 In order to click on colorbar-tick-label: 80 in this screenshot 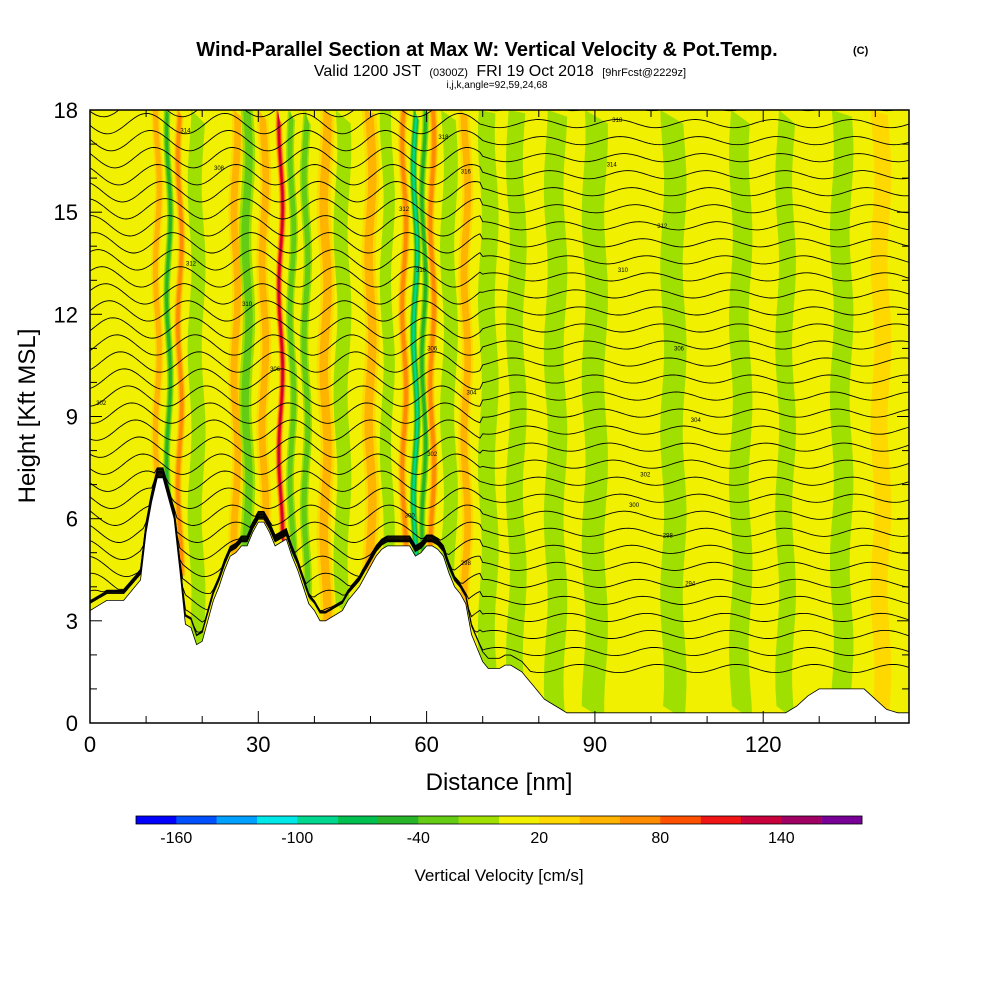, I will do `click(660, 838)`.